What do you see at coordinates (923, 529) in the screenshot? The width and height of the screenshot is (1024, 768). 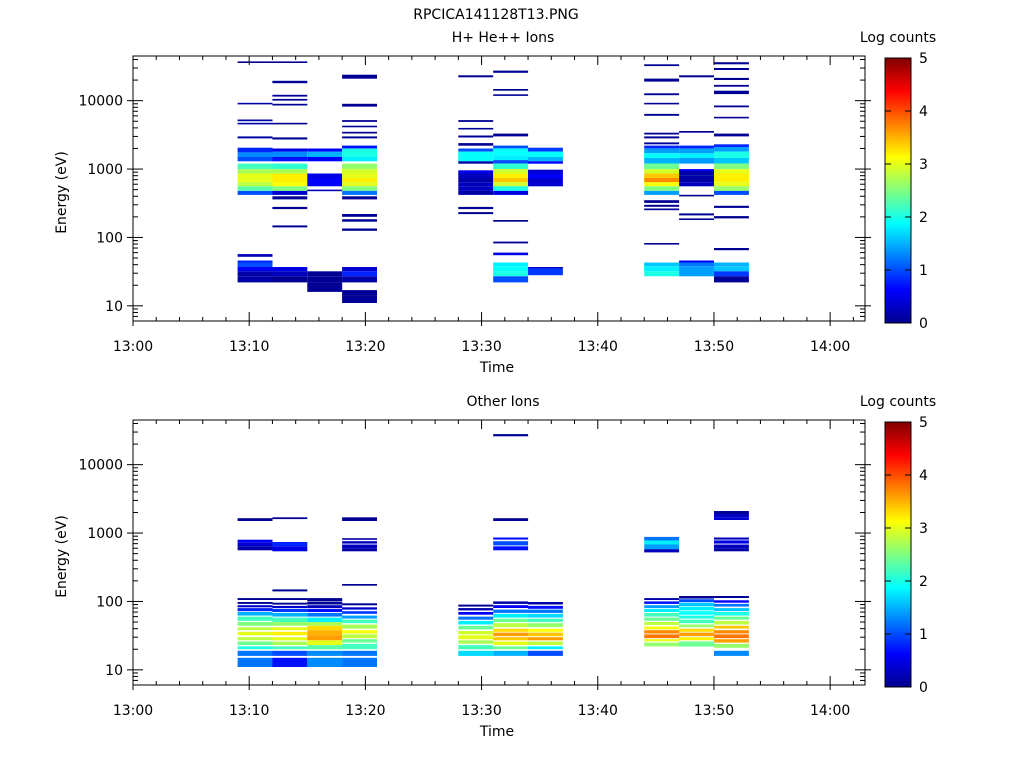 I see `colorbar-tick-label: 3` at bounding box center [923, 529].